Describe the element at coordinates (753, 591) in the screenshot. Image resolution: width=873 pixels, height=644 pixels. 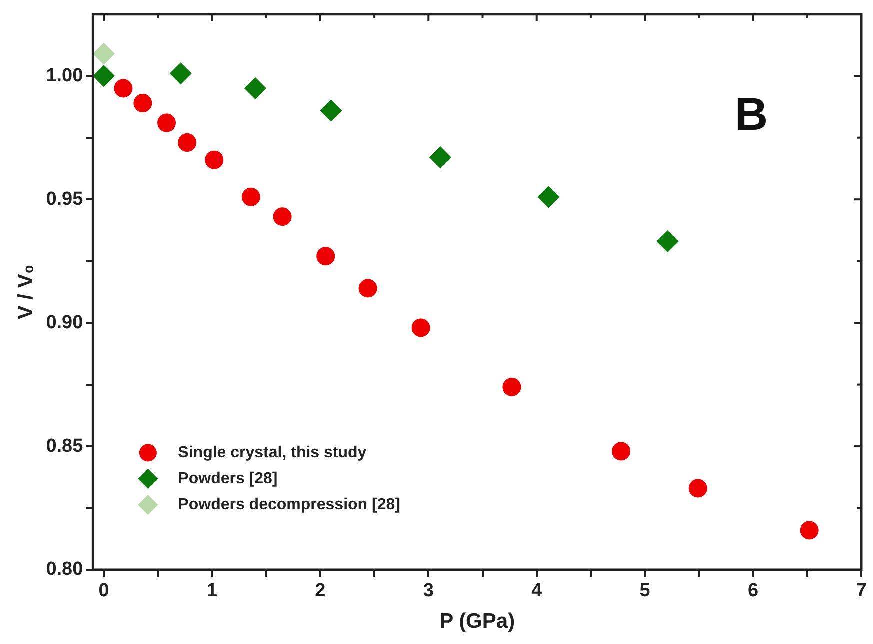
I see `x-tick-label: 6` at that location.